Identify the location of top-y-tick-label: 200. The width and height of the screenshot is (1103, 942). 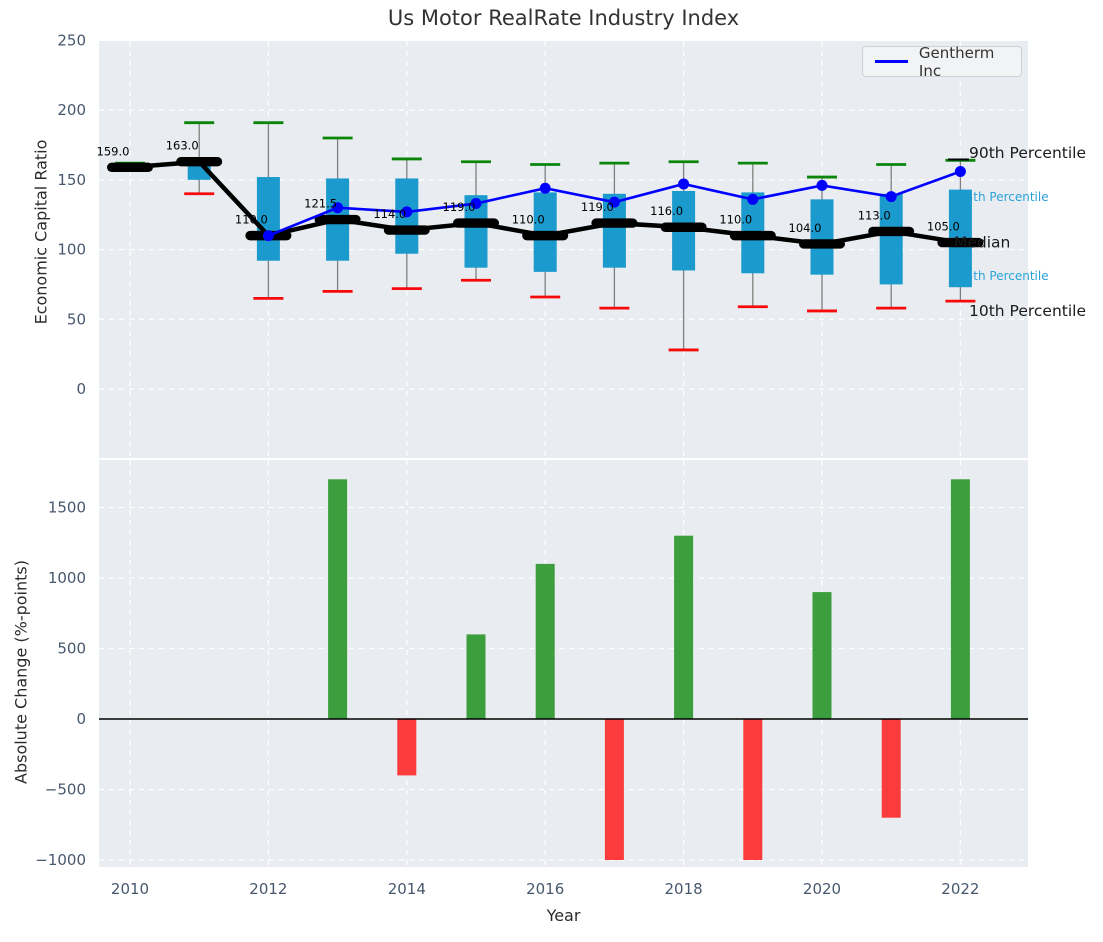
(71, 110).